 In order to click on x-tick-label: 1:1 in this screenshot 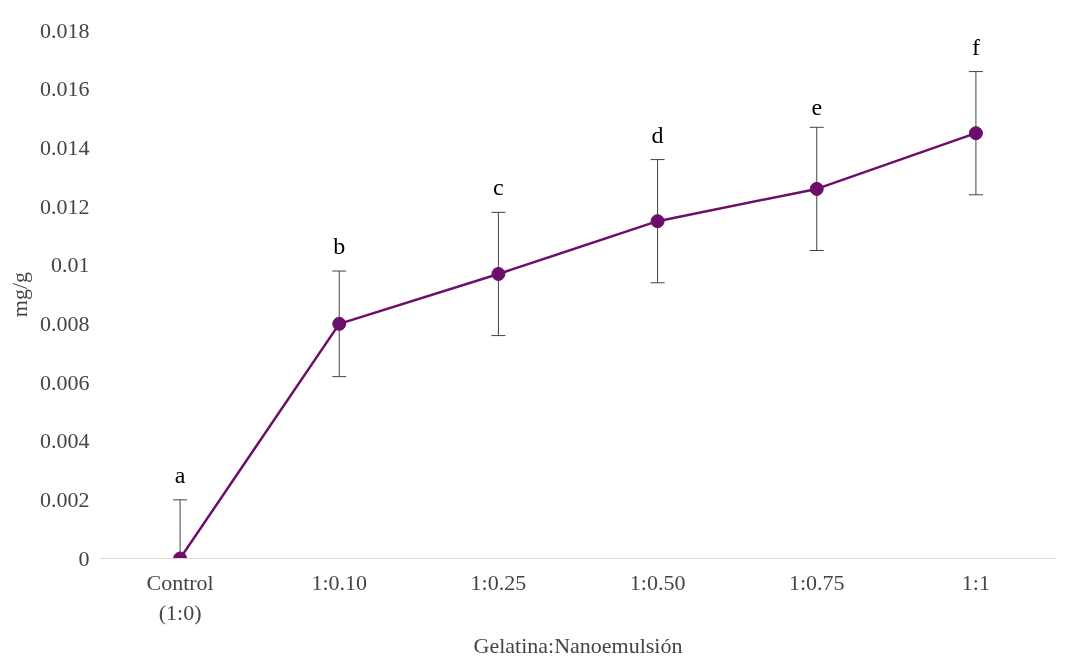, I will do `click(975, 582)`.